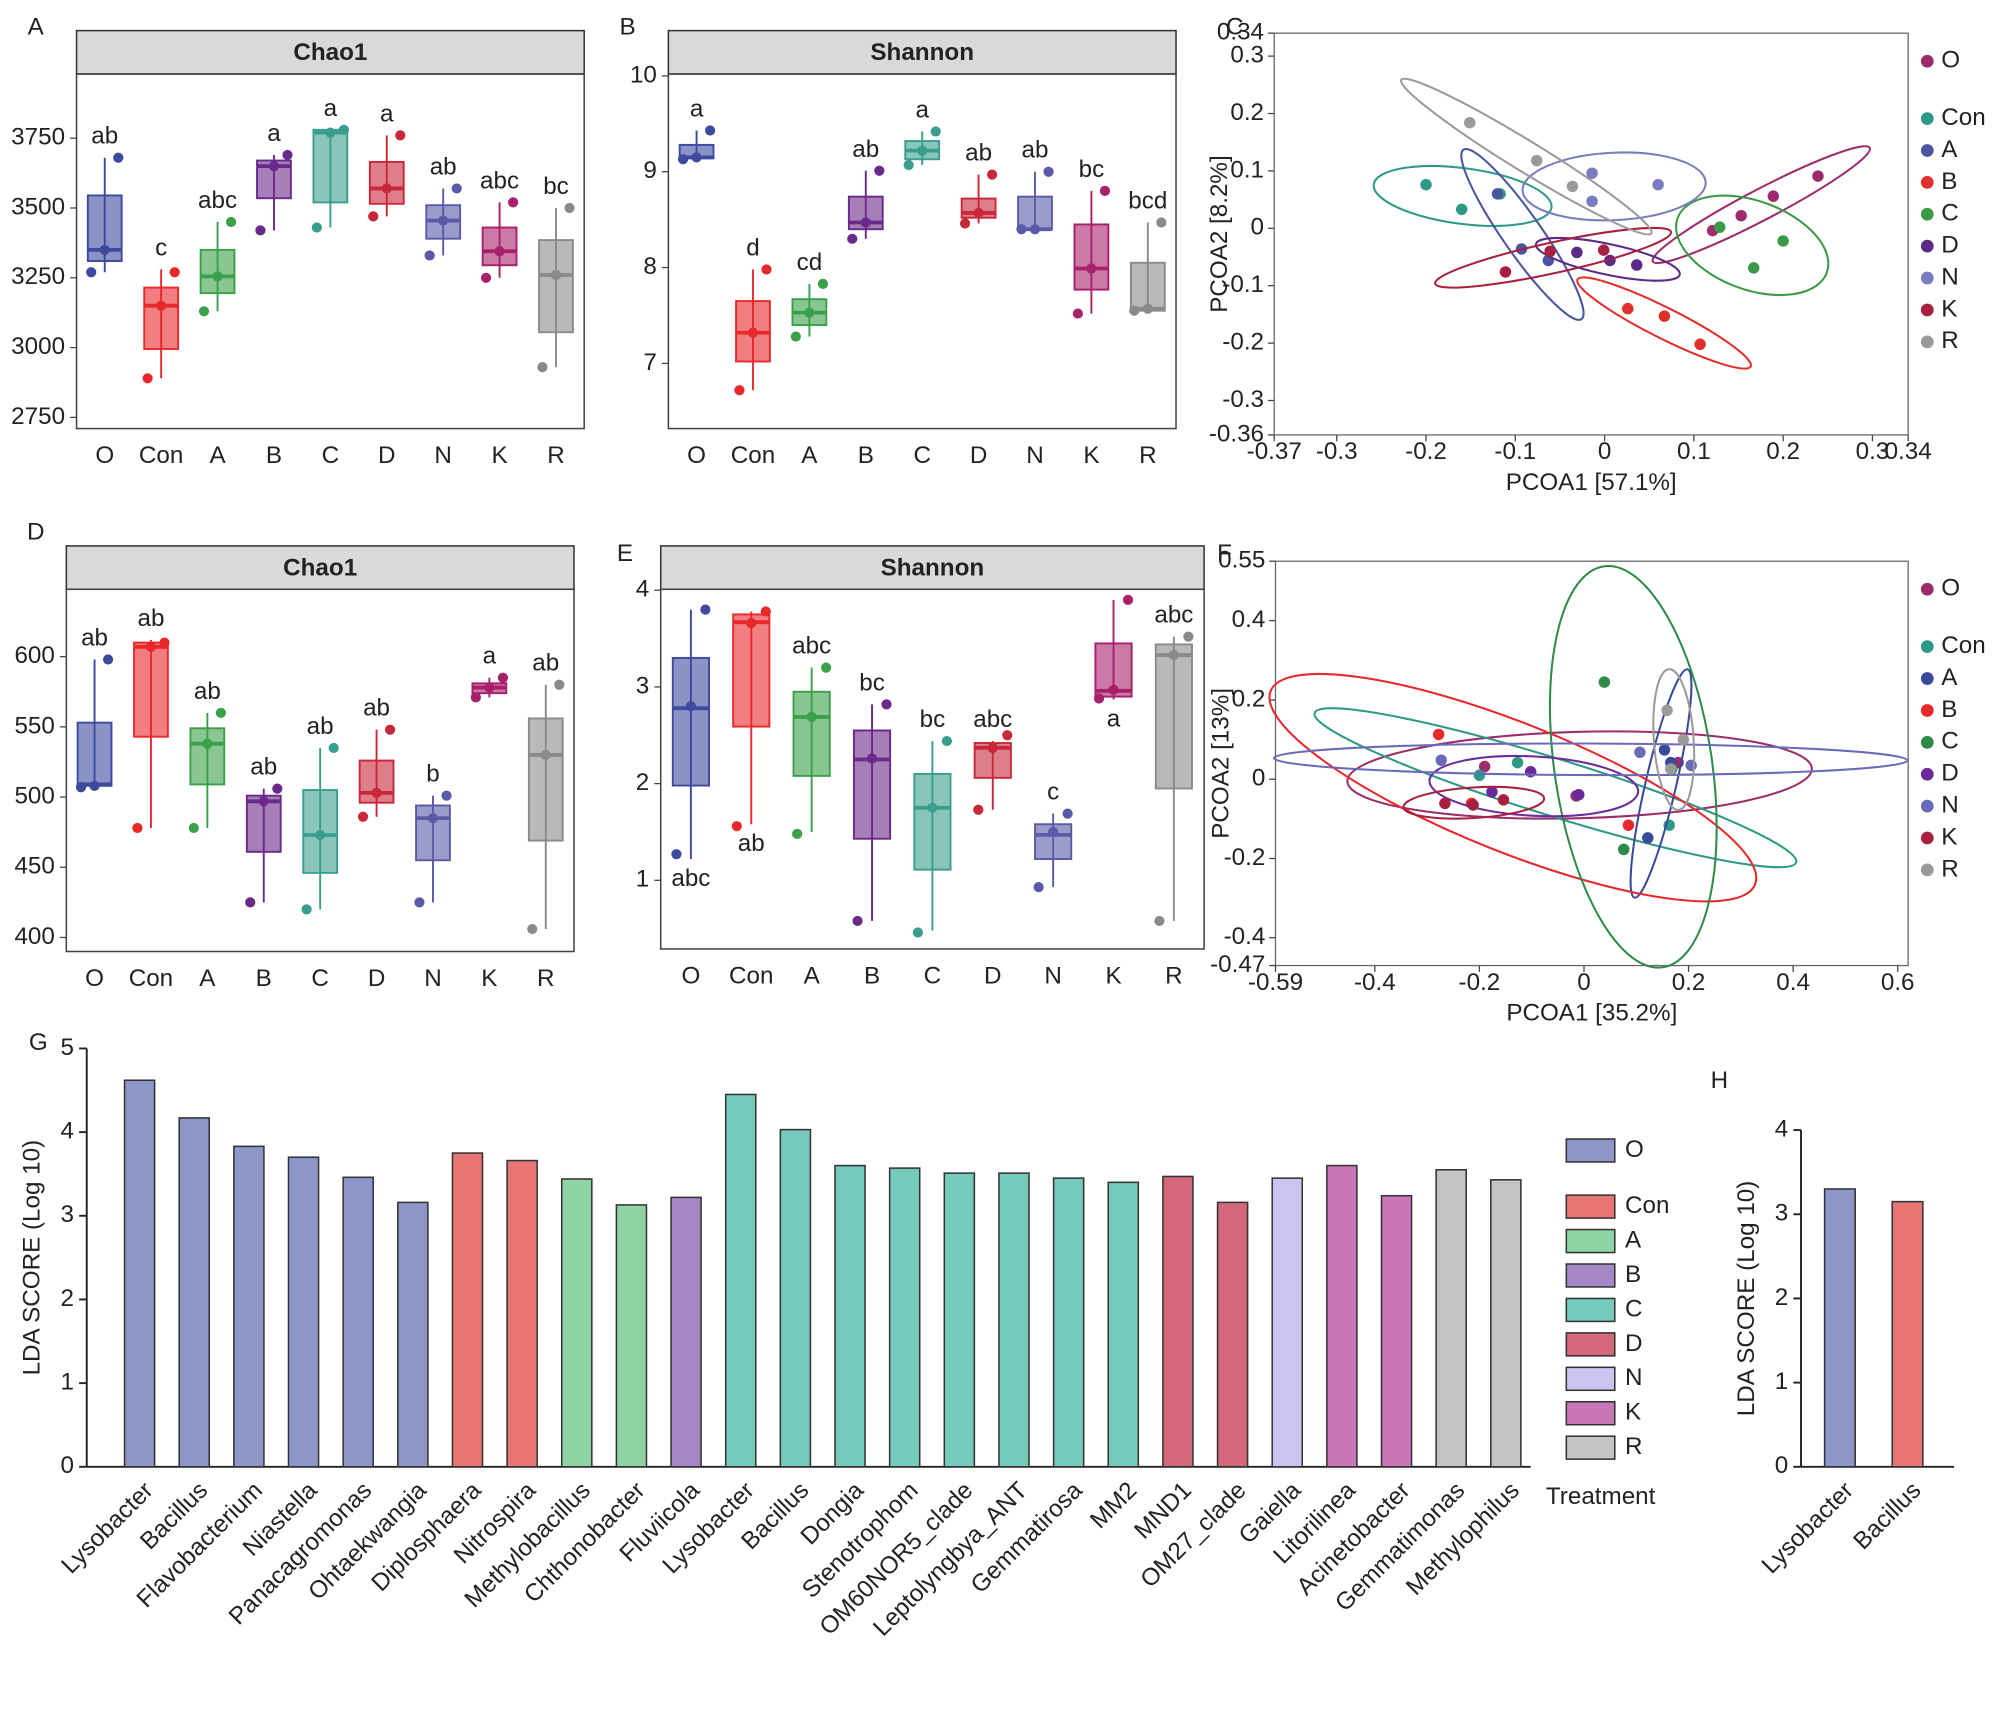  What do you see at coordinates (1908, 451) in the screenshot?
I see `x-tick-label: 0.34` at bounding box center [1908, 451].